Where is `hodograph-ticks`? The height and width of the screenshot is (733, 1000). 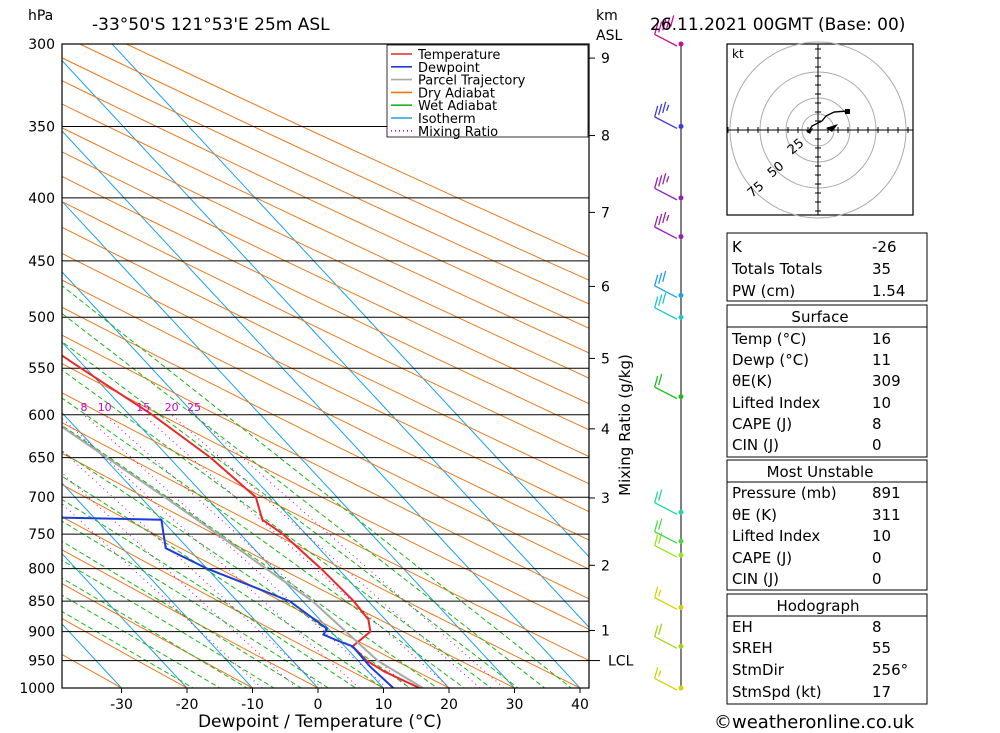 hodograph-ticks is located at coordinates (818, 130).